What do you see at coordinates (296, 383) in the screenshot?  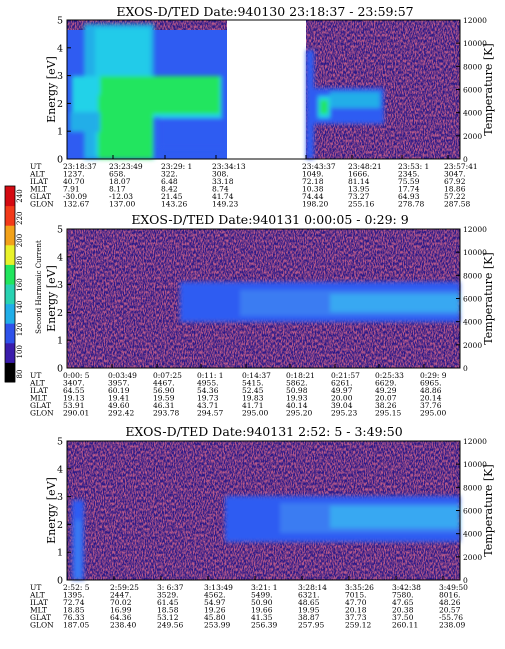 I see `orbit-cell: 5862.` at bounding box center [296, 383].